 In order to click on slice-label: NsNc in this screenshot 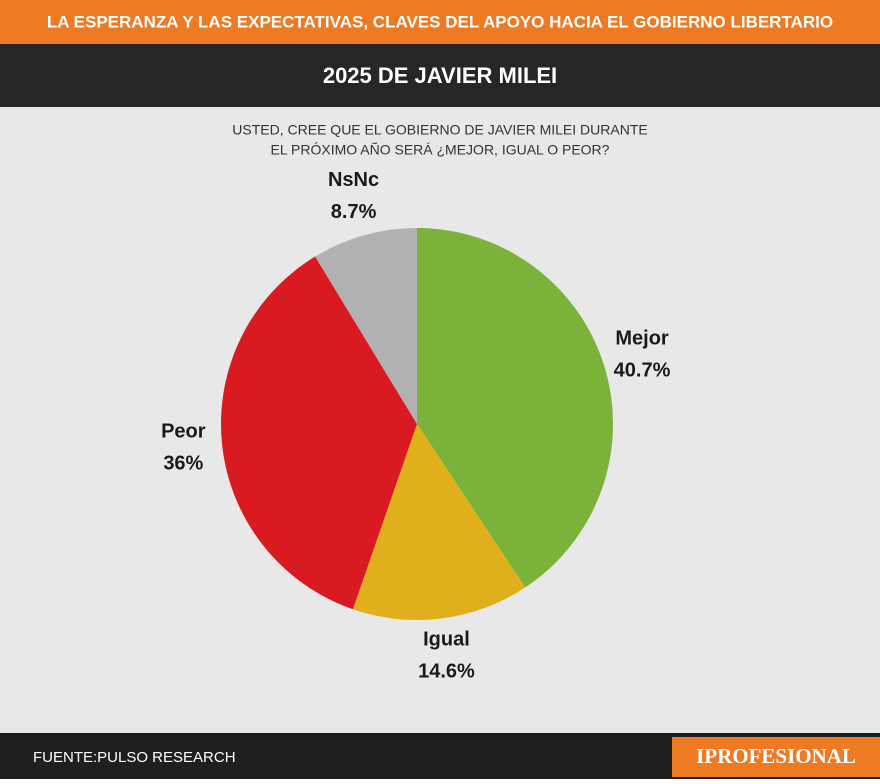, I will do `click(353, 180)`.